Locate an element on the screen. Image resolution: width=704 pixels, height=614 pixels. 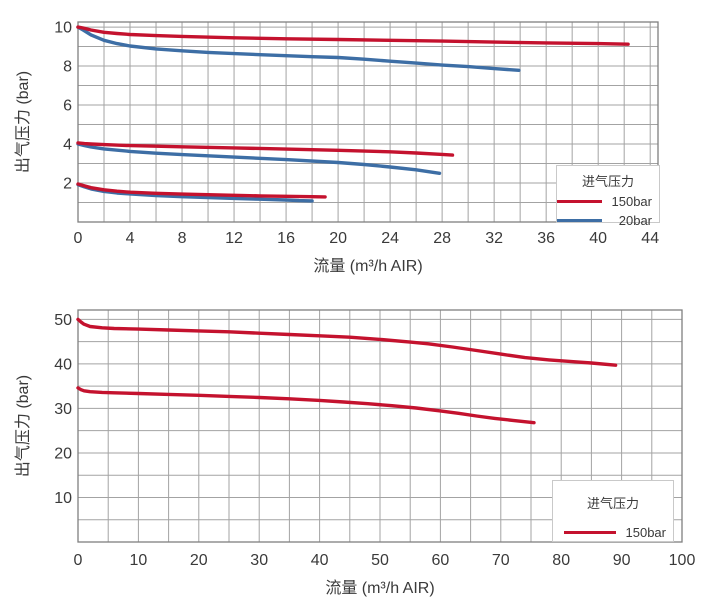
bottom-chart-legend: 进气压力 150bar is located at coordinates (613, 511).